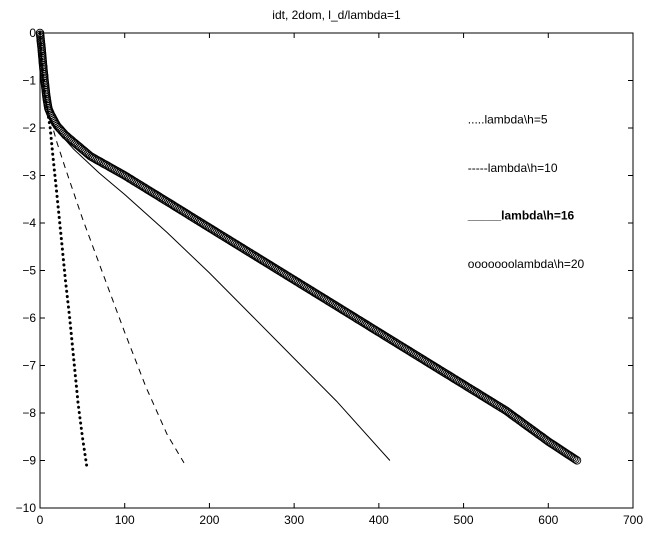 The image size is (649, 534). I want to click on x-tick-label: 300, so click(294, 520).